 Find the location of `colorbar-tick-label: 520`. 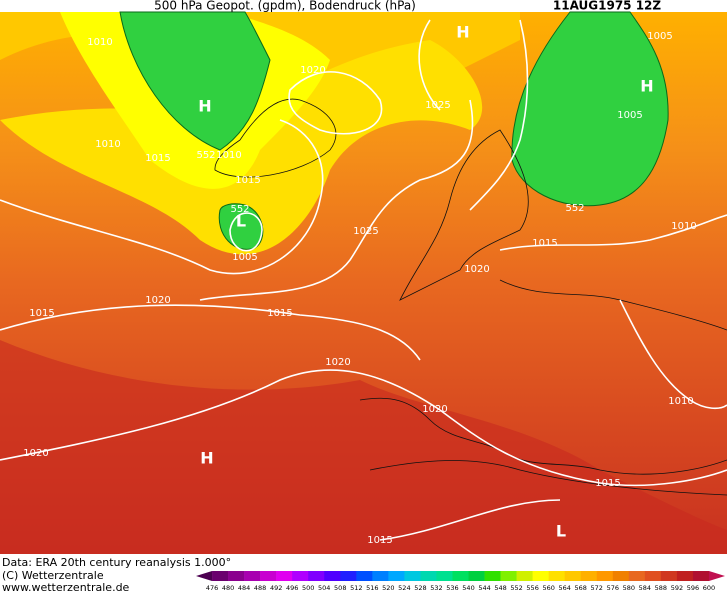

colorbar-tick-label: 520 is located at coordinates (388, 588).